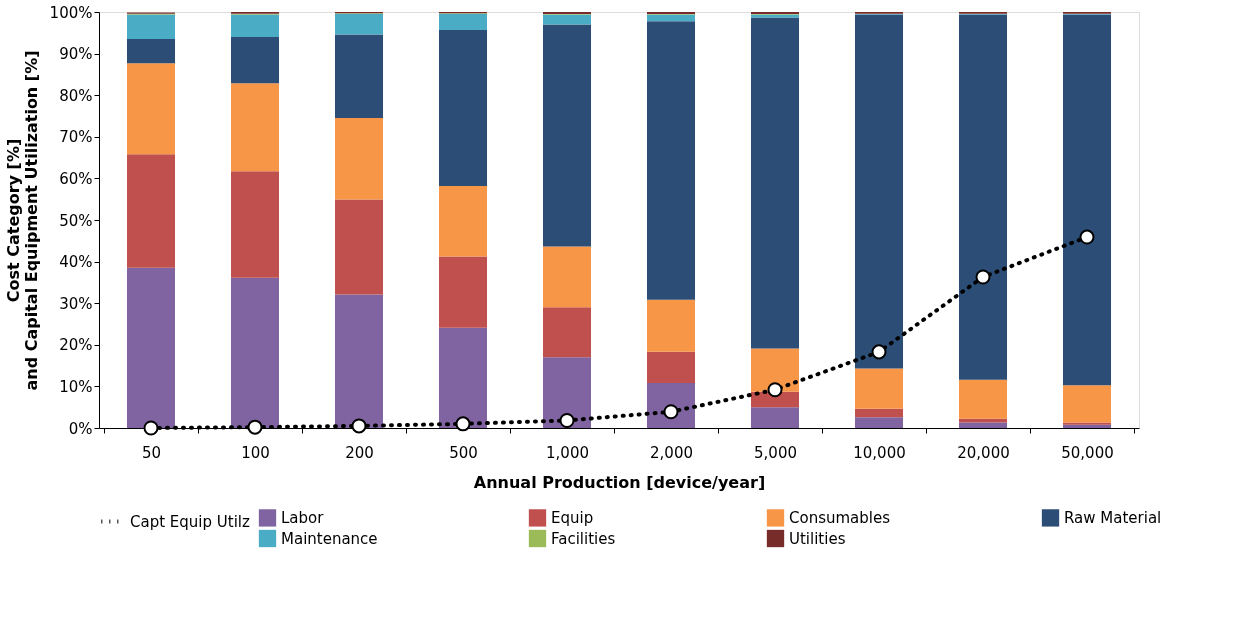 The height and width of the screenshot is (633, 1248). I want to click on x-tick-label: 500, so click(463, 452).